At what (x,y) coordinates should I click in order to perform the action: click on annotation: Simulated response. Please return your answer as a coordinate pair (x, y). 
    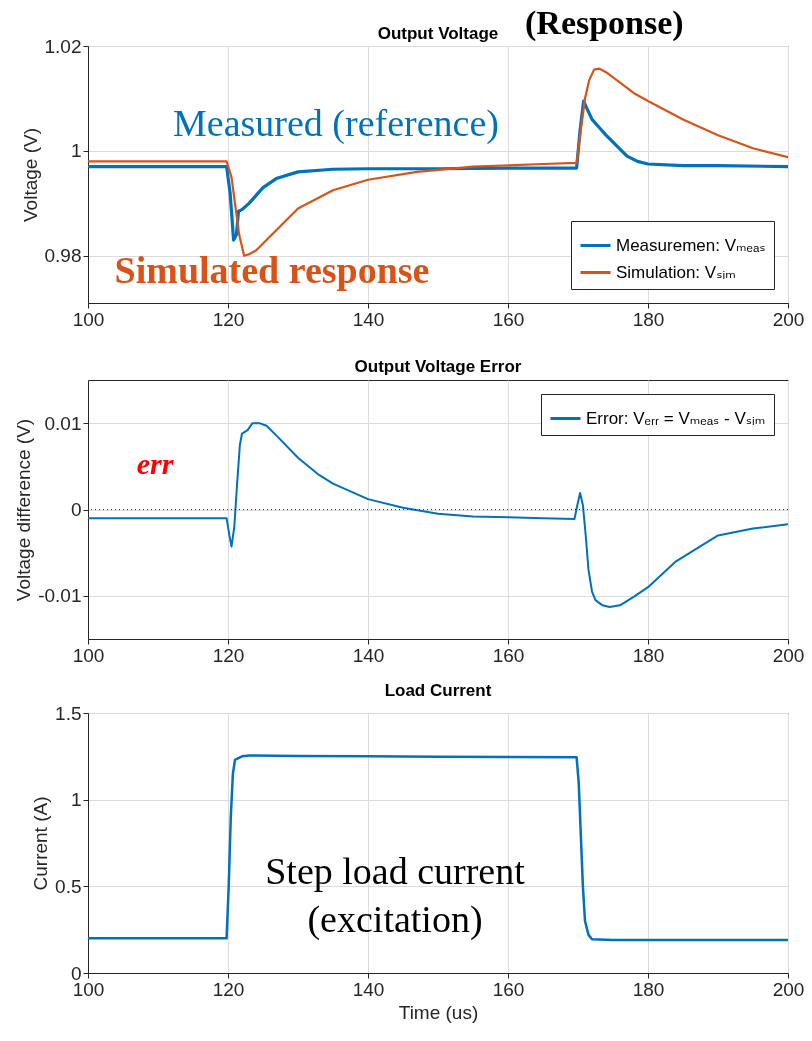
    Looking at the image, I should click on (272, 270).